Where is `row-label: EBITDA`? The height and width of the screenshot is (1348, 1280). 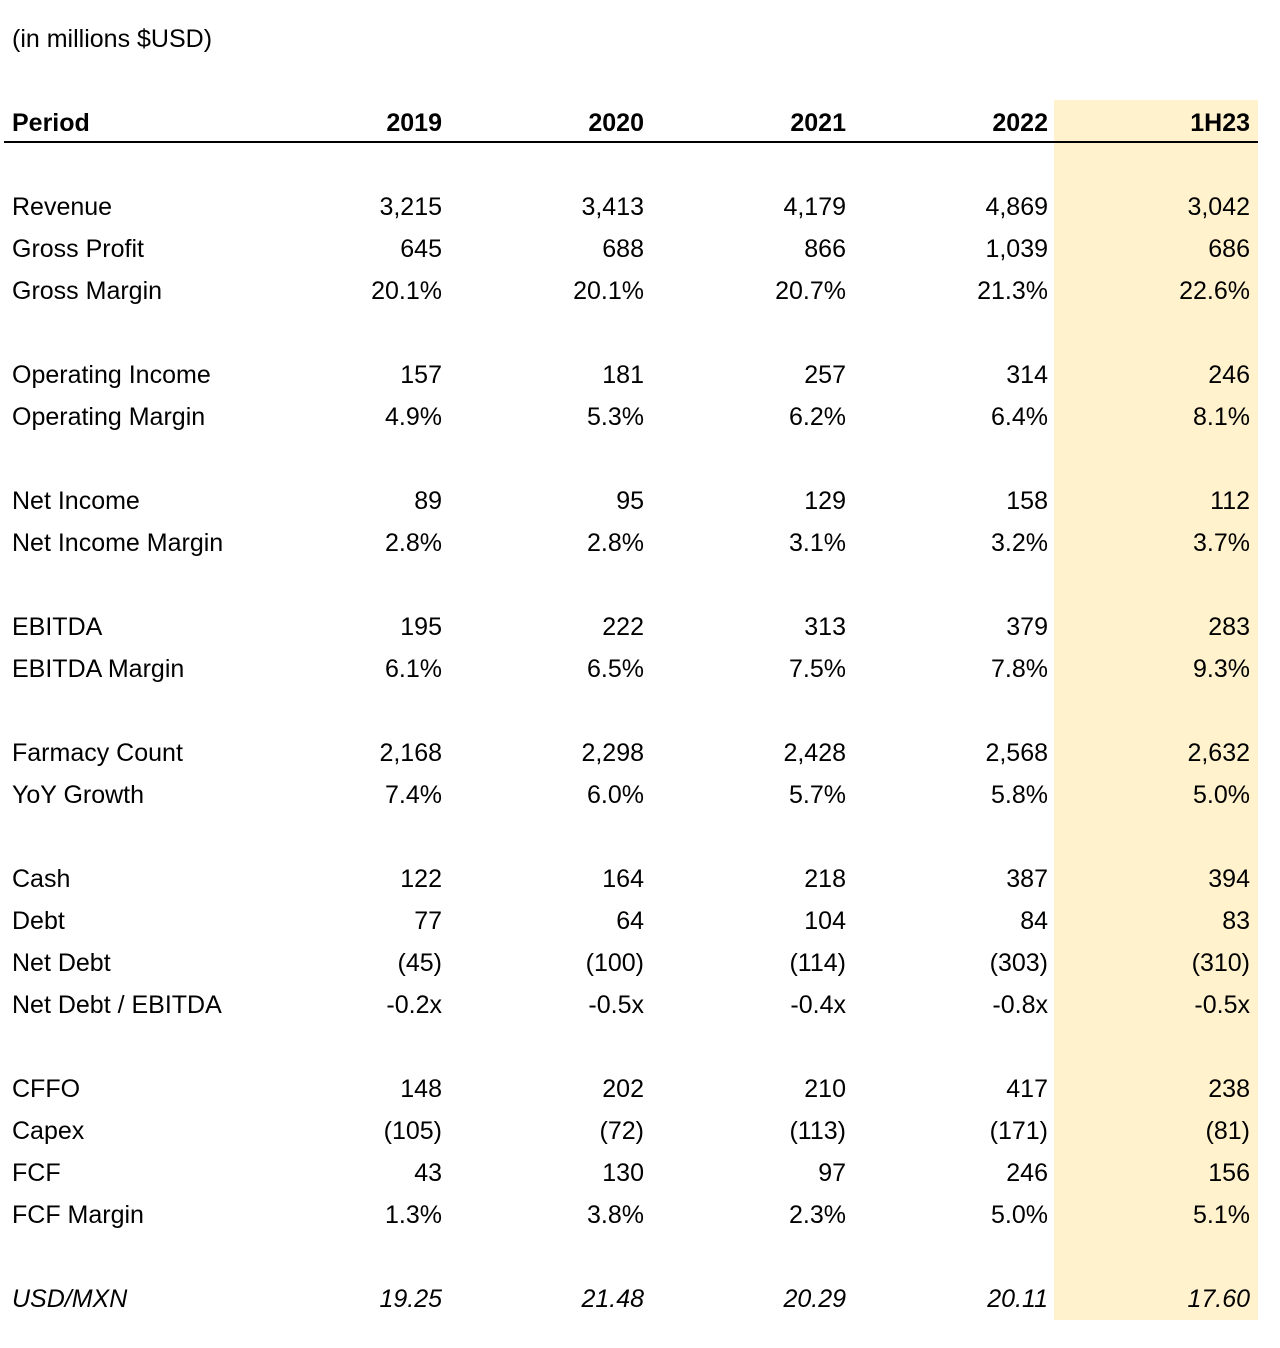
row-label: EBITDA is located at coordinates (57, 627).